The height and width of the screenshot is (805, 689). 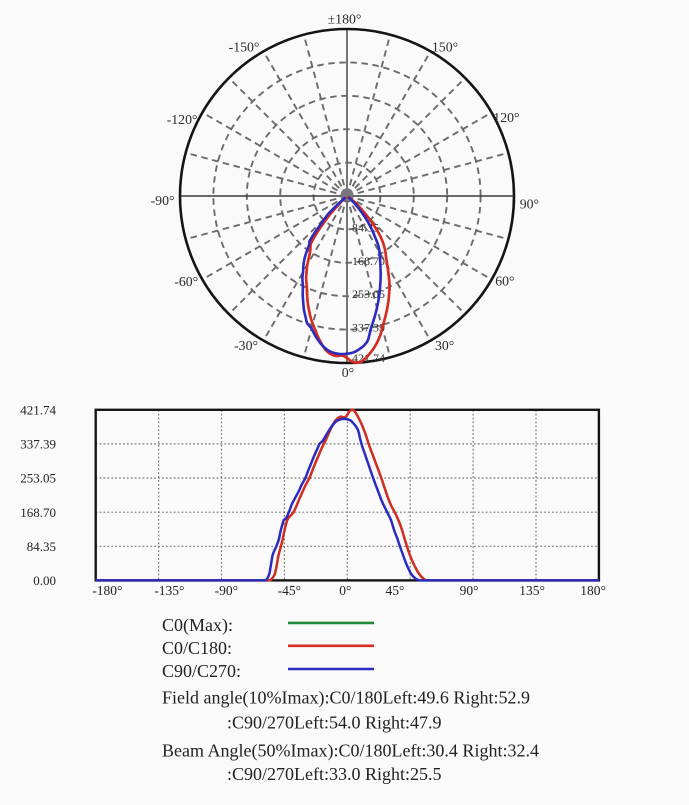 I want to click on svg-text: ±180°, so click(x=345, y=19).